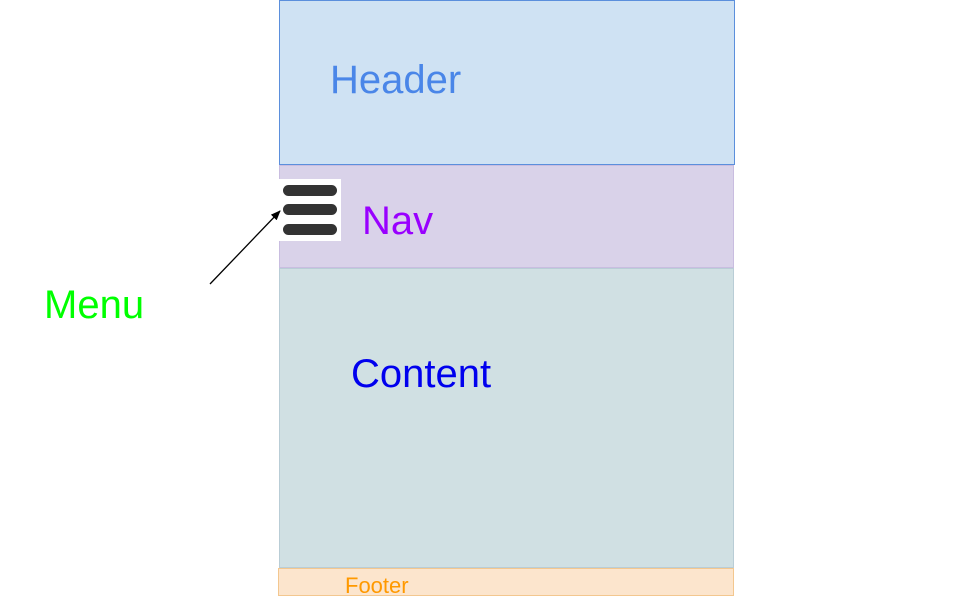 The width and height of the screenshot is (960, 600). I want to click on menu-bar-middle, so click(310, 209).